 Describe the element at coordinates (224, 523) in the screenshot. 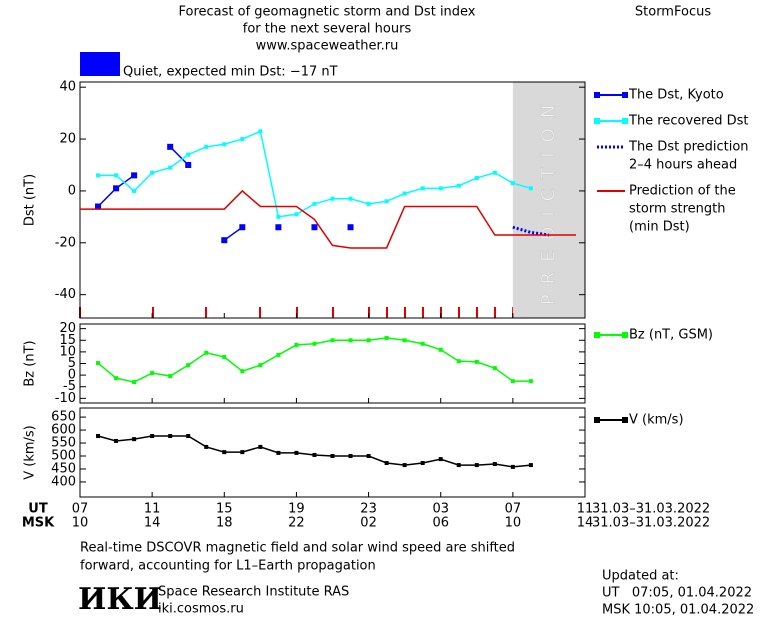

I see `x-tick-label: 18` at that location.